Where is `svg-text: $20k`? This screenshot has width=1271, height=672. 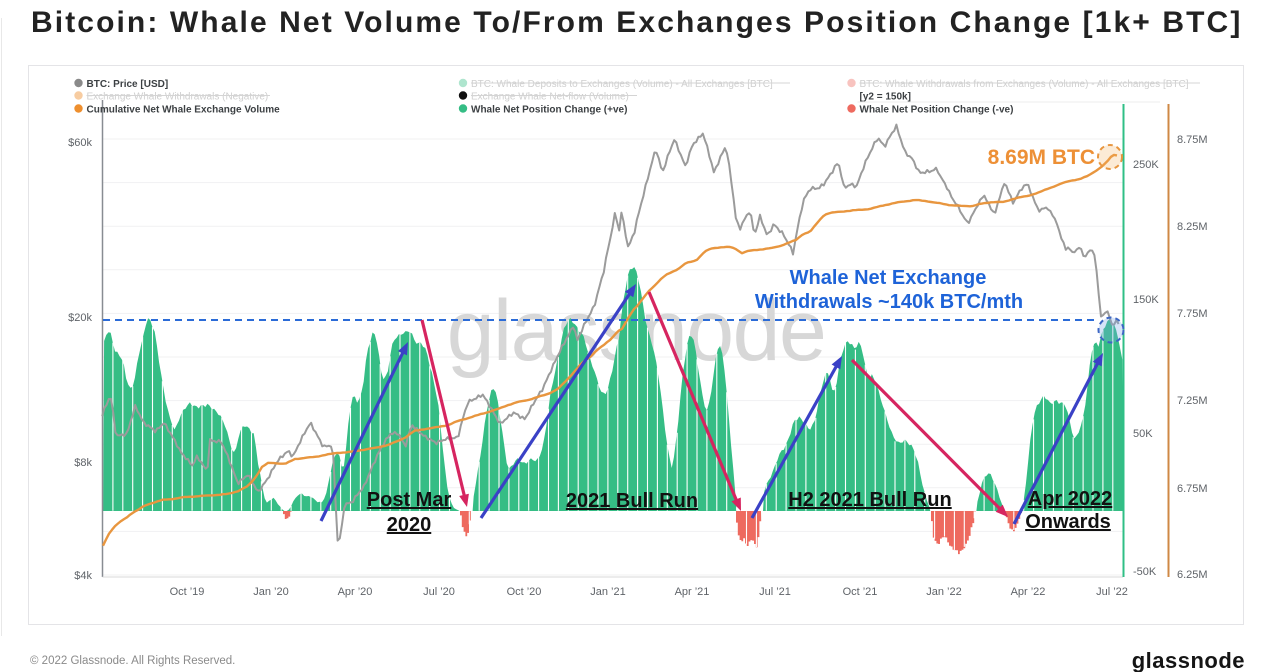
svg-text: $20k is located at coordinates (80, 318).